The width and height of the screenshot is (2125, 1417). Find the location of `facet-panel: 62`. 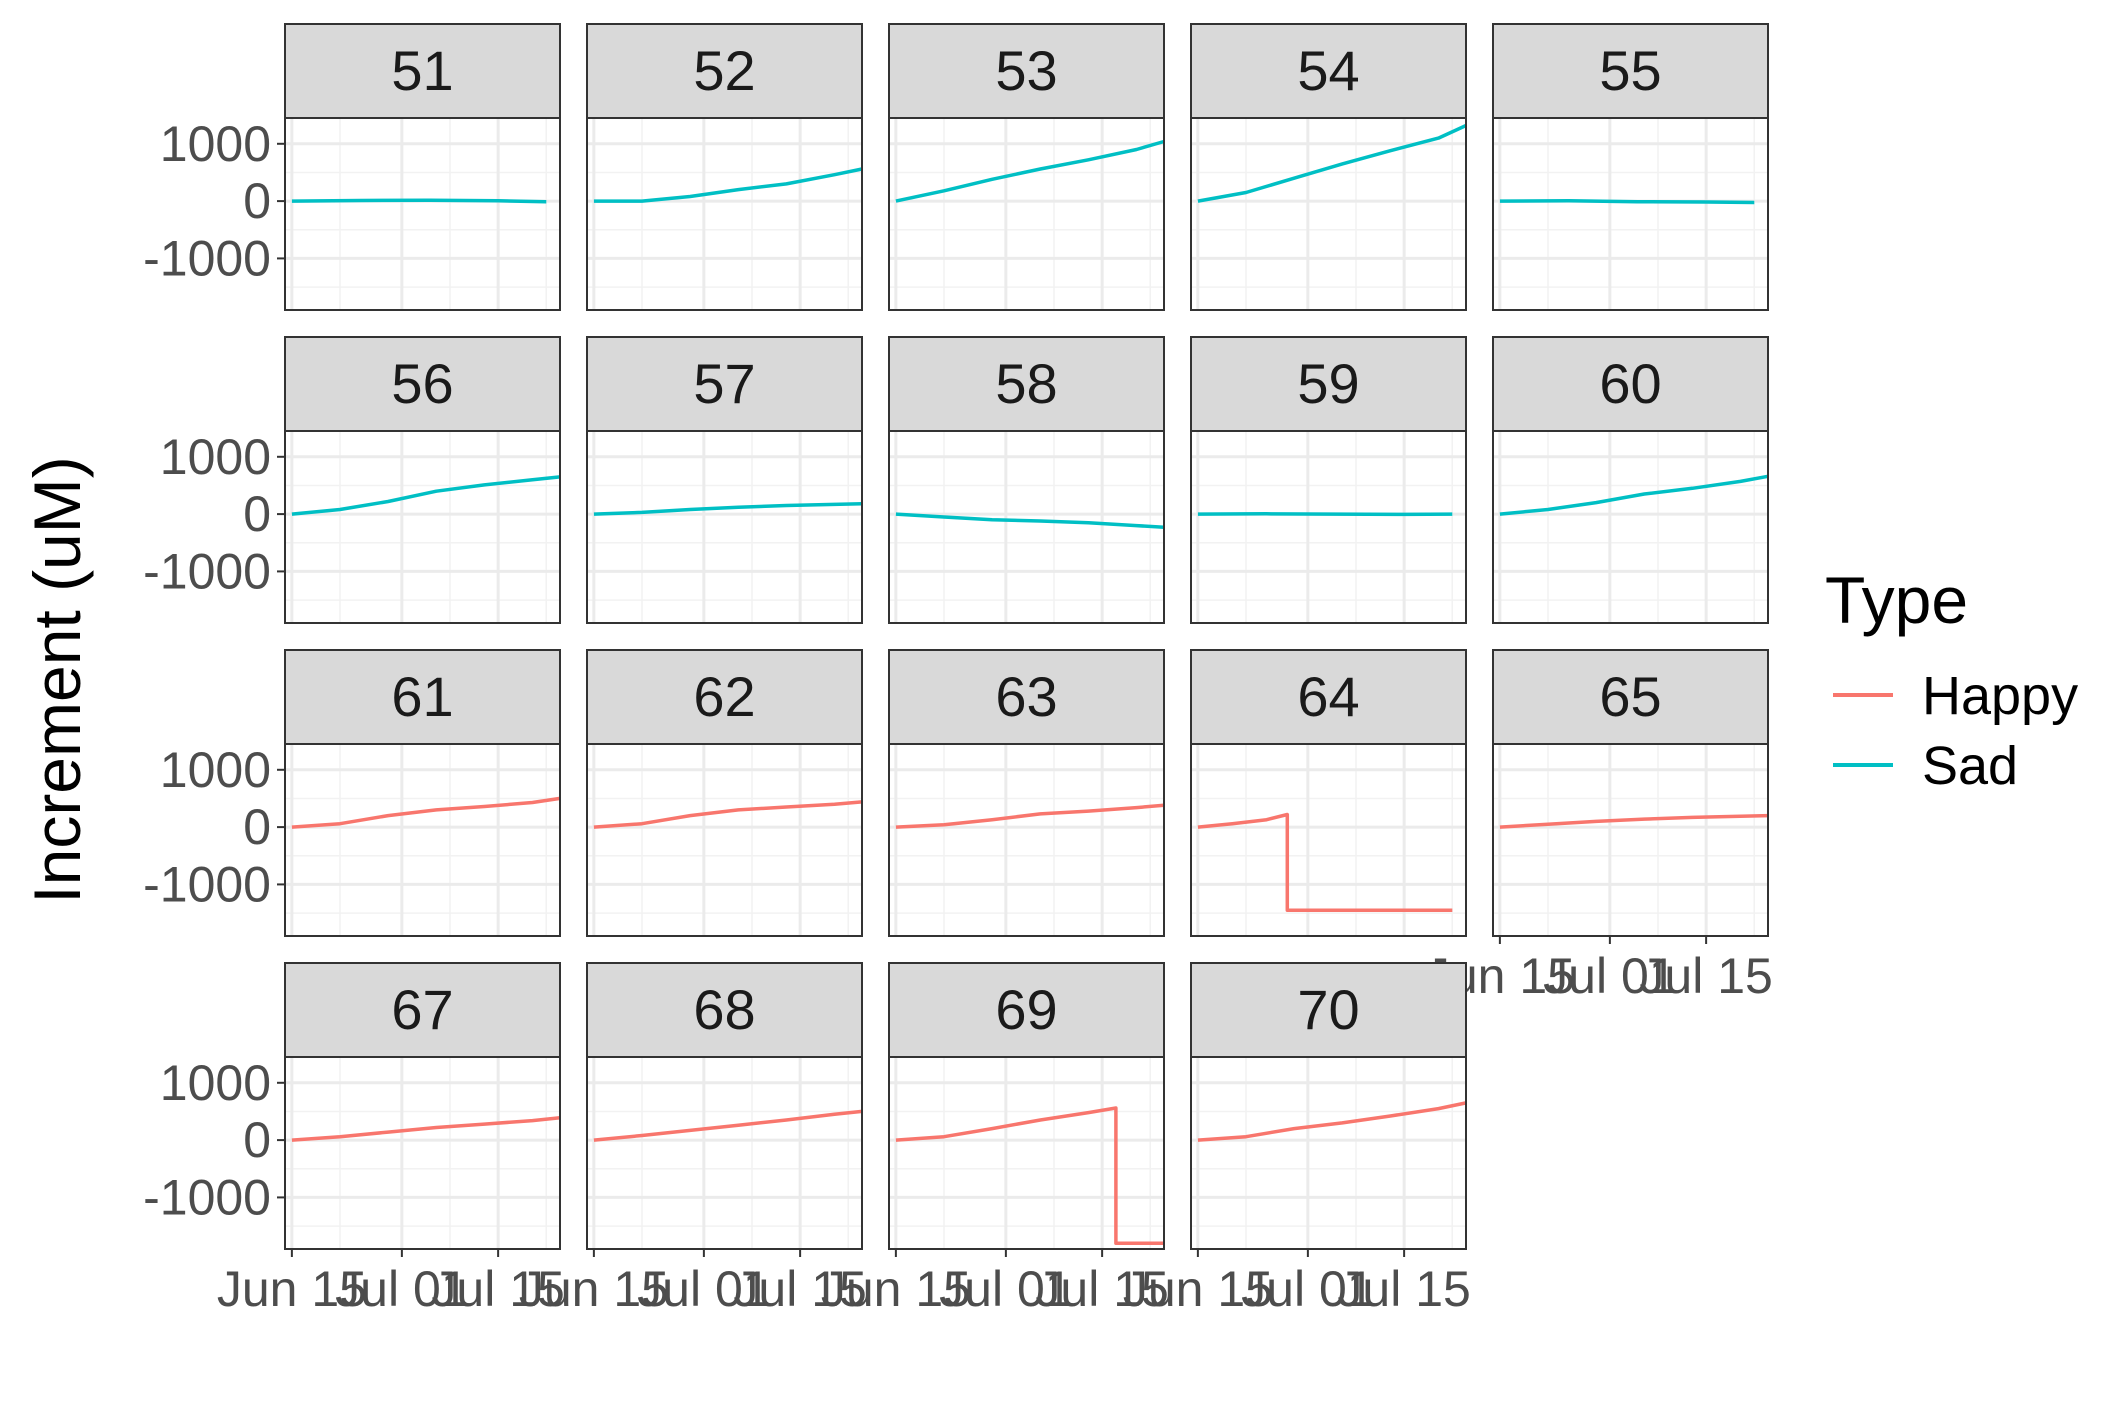

facet-panel: 62 is located at coordinates (724, 793).